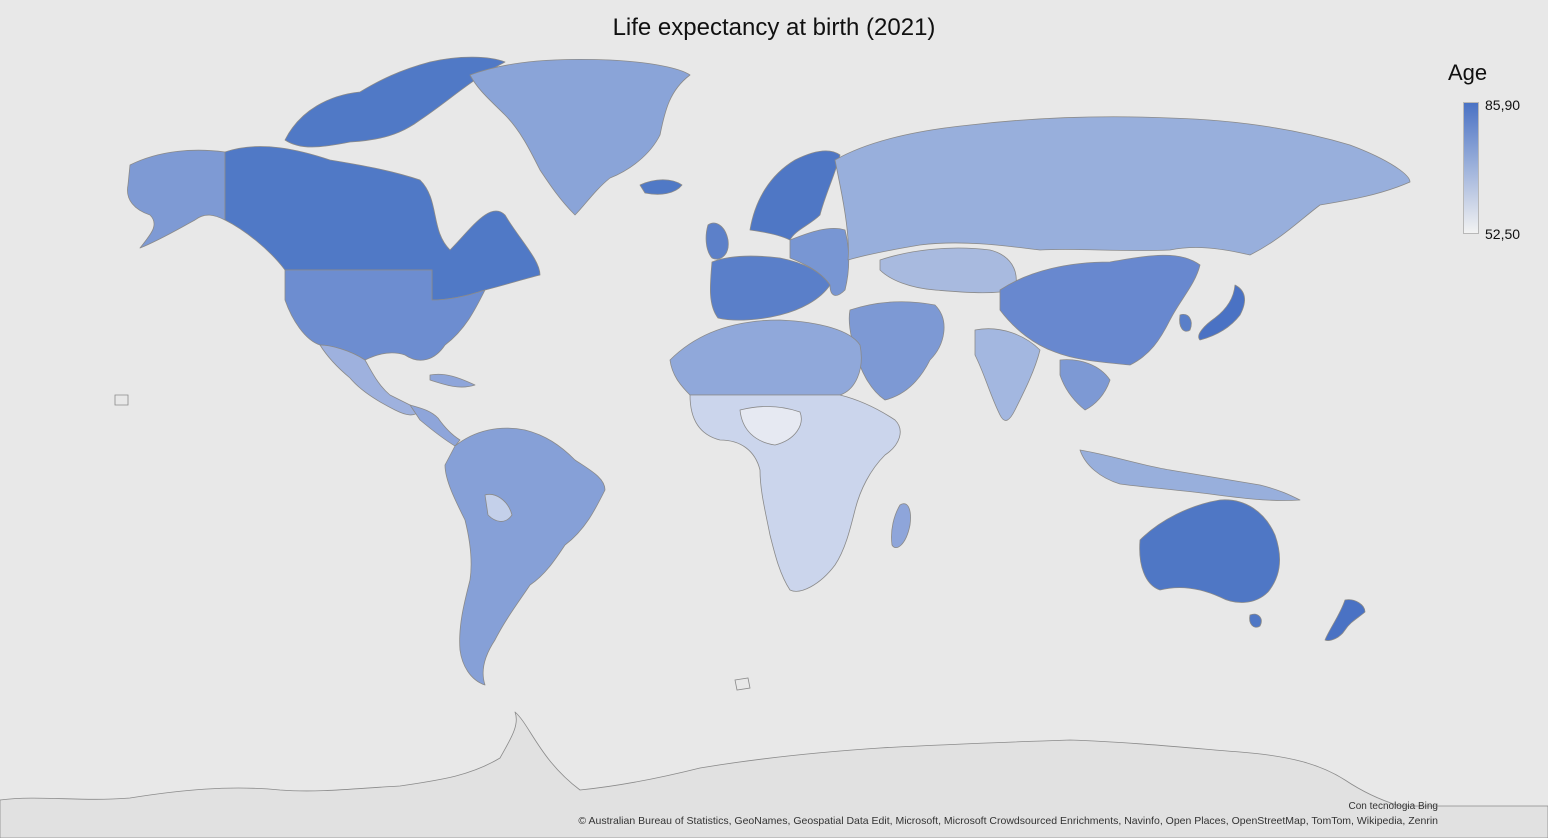 The height and width of the screenshot is (838, 1548). What do you see at coordinates (1221, 312) in the screenshot?
I see `region-japan` at bounding box center [1221, 312].